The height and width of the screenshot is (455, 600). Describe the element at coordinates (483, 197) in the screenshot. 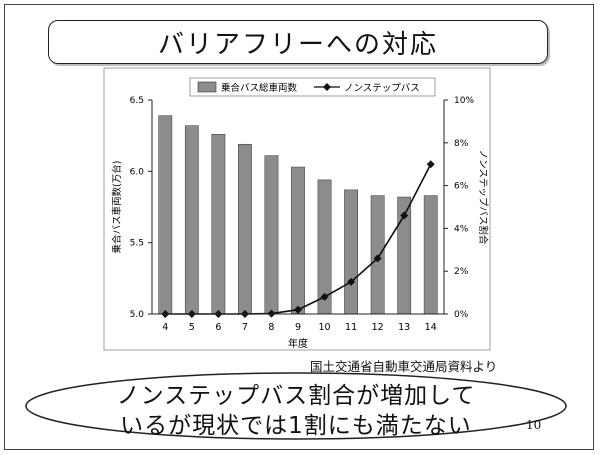

I see `right-axis-label: ノンステップバス割合` at that location.